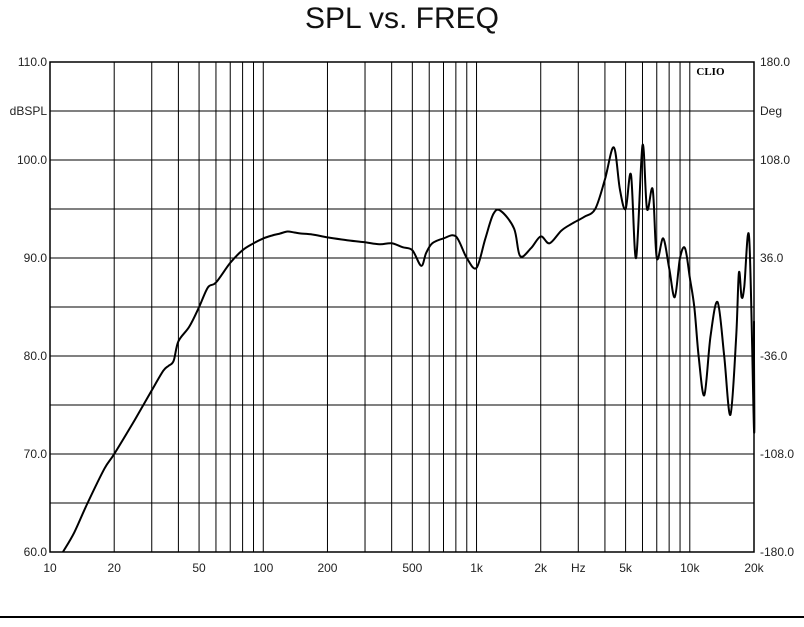 The height and width of the screenshot is (627, 804). I want to click on x-tick-label: 100, so click(263, 568).